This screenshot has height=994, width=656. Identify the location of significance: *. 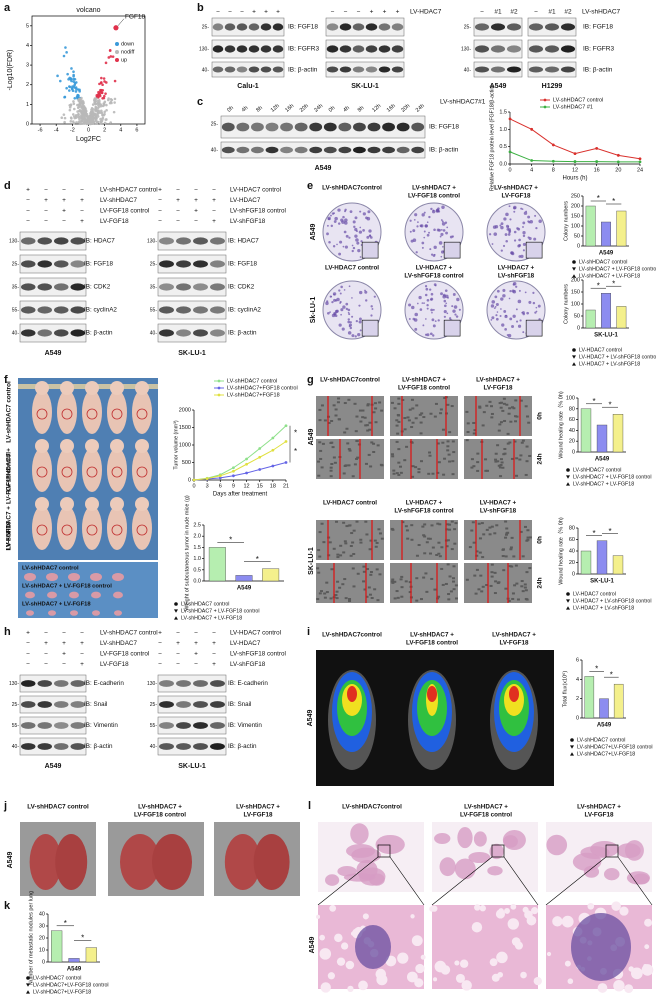
(295, 451).